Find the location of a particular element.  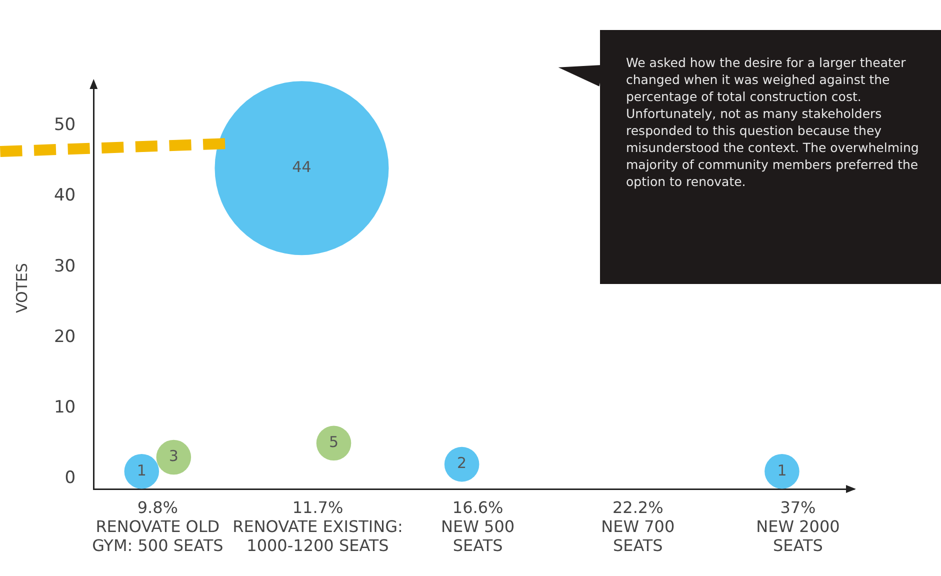

y-tick-label: 30 is located at coordinates (65, 266).